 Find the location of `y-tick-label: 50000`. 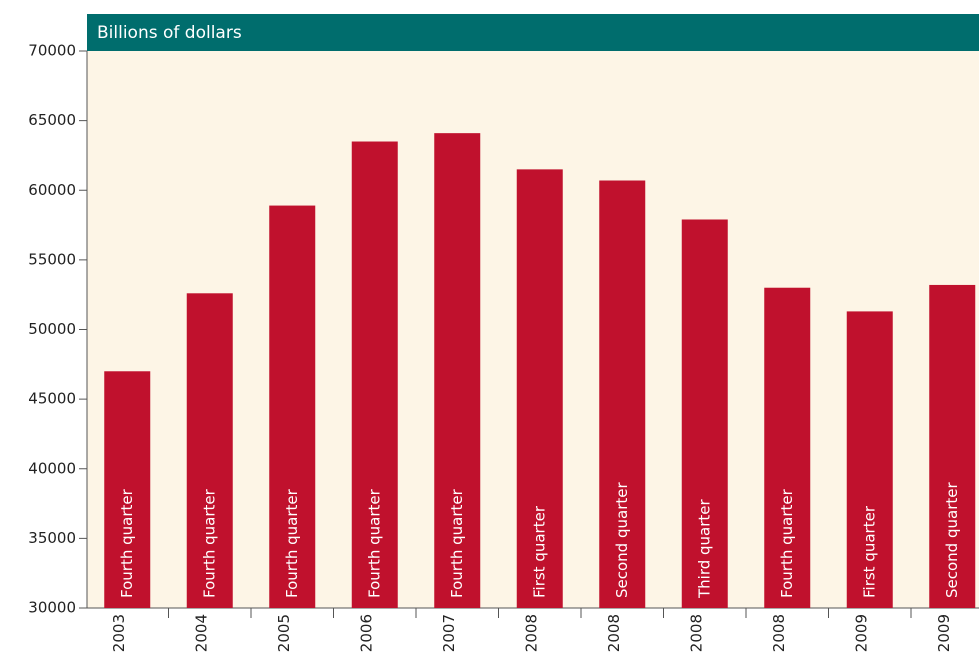

y-tick-label: 50000 is located at coordinates (52, 329).